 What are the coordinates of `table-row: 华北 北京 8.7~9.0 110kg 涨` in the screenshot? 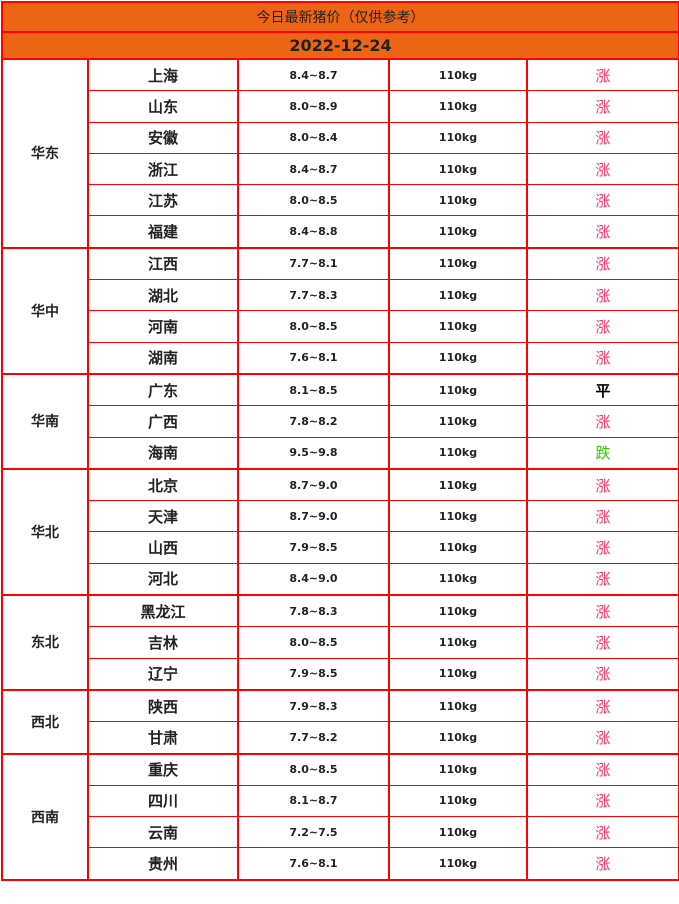 It's located at (340, 531).